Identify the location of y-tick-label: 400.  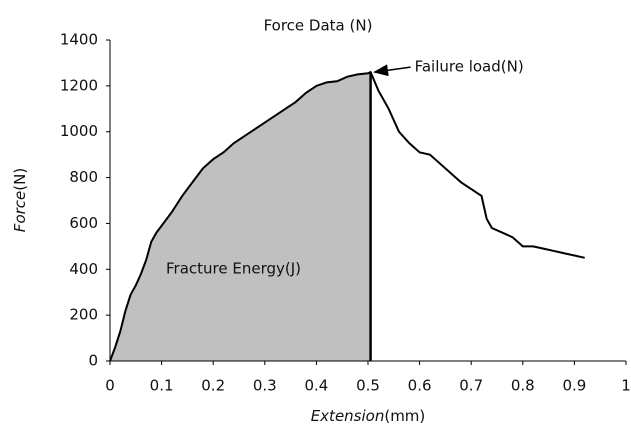
(83, 269).